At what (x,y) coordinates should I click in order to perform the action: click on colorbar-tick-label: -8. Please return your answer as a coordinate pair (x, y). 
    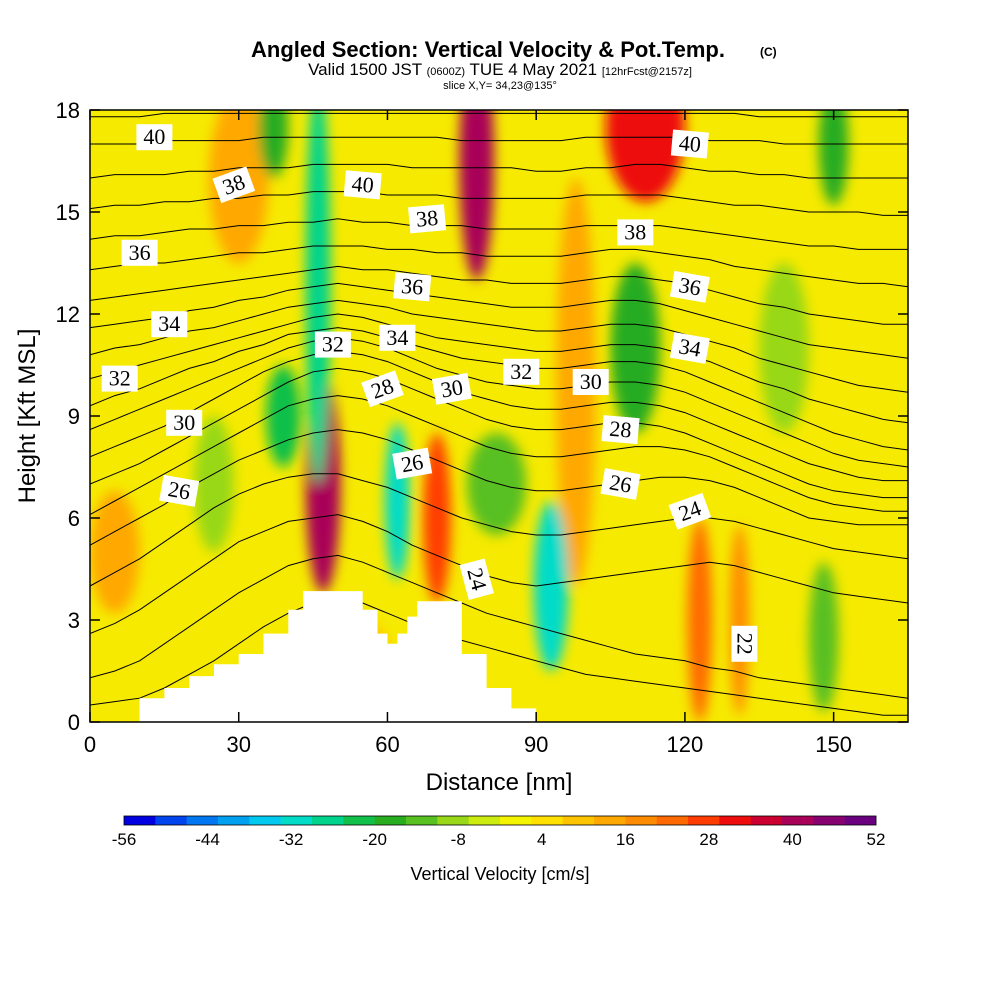
    Looking at the image, I should click on (458, 839).